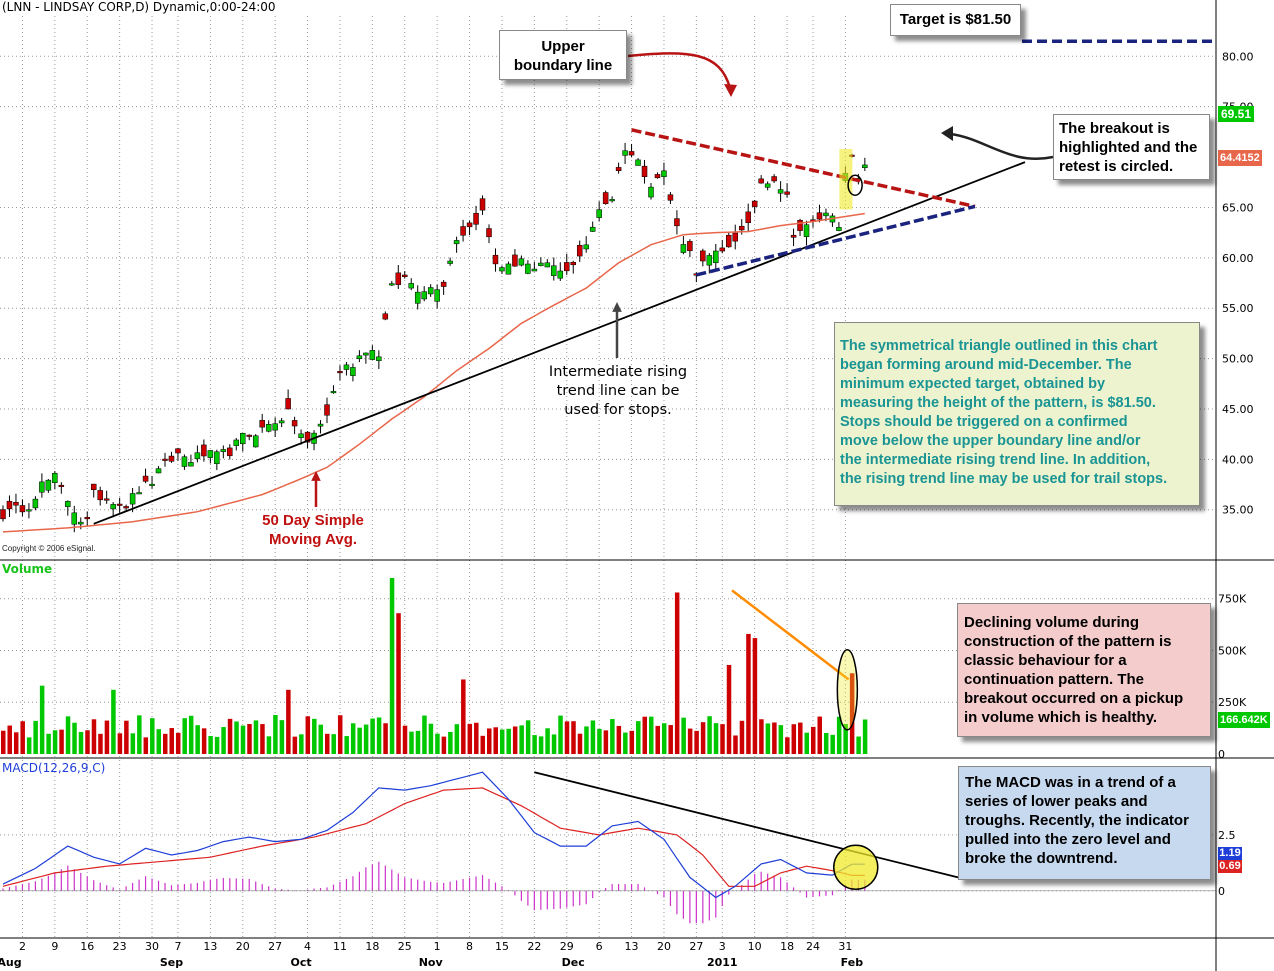 Image resolution: width=1274 pixels, height=971 pixels. I want to click on volume-breakout-ellipse, so click(847, 690).